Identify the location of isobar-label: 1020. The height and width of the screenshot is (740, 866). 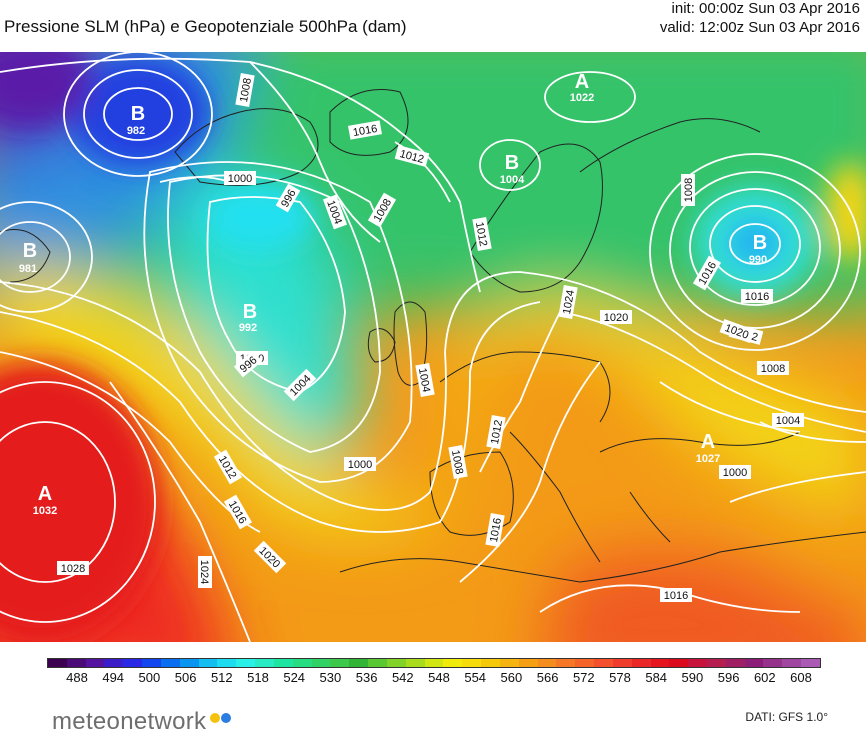
(616, 317).